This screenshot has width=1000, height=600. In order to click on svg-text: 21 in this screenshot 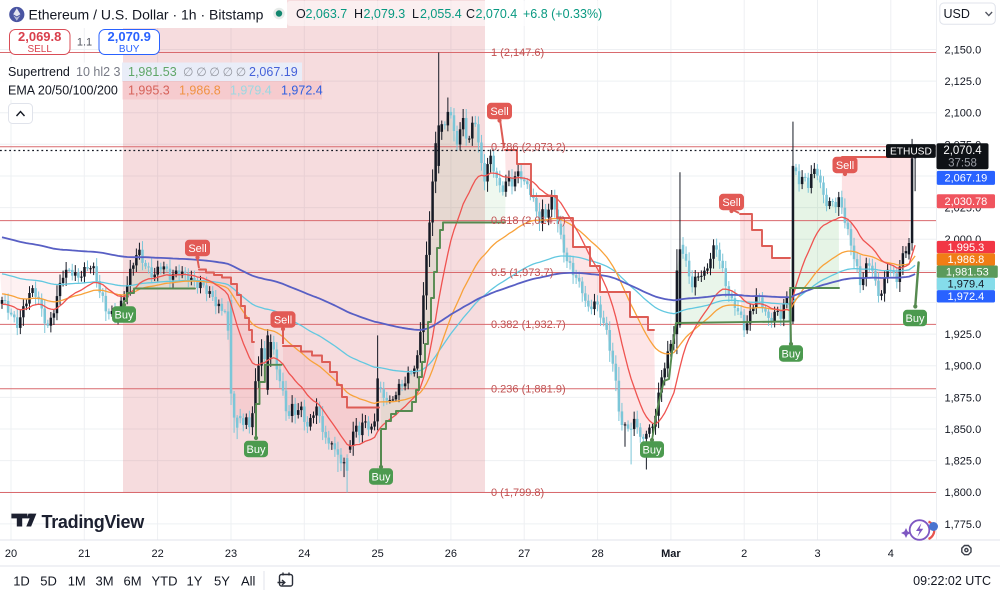, I will do `click(84, 554)`.